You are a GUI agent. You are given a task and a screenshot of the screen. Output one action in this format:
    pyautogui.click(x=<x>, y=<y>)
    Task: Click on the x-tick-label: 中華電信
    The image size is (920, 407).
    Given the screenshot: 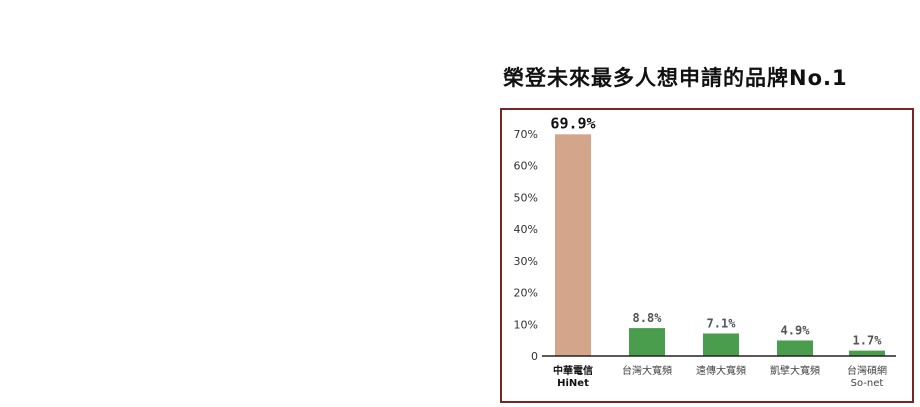 What is the action you would take?
    pyautogui.click(x=573, y=370)
    